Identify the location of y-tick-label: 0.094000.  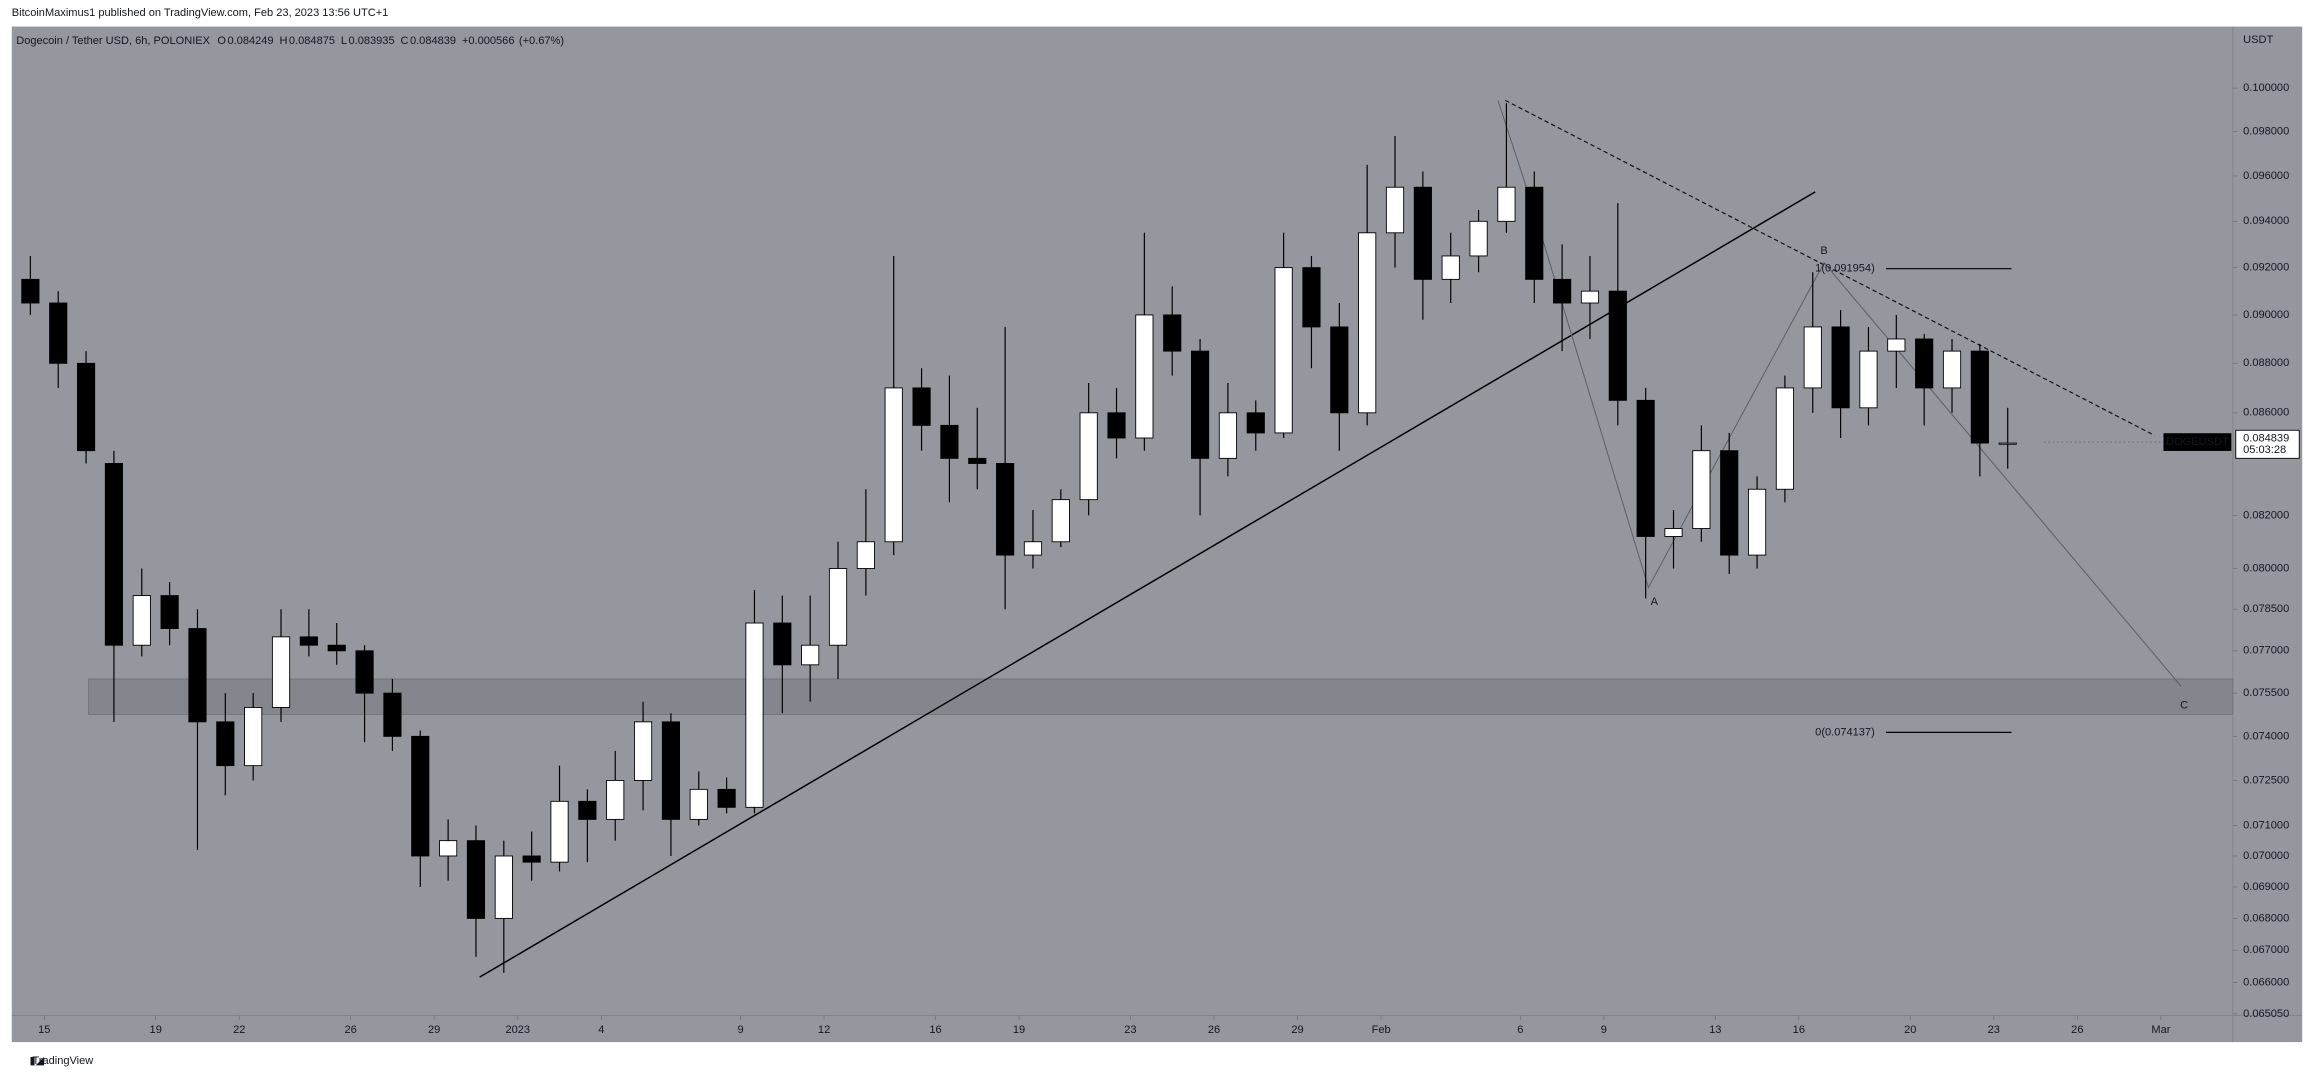
(2266, 221).